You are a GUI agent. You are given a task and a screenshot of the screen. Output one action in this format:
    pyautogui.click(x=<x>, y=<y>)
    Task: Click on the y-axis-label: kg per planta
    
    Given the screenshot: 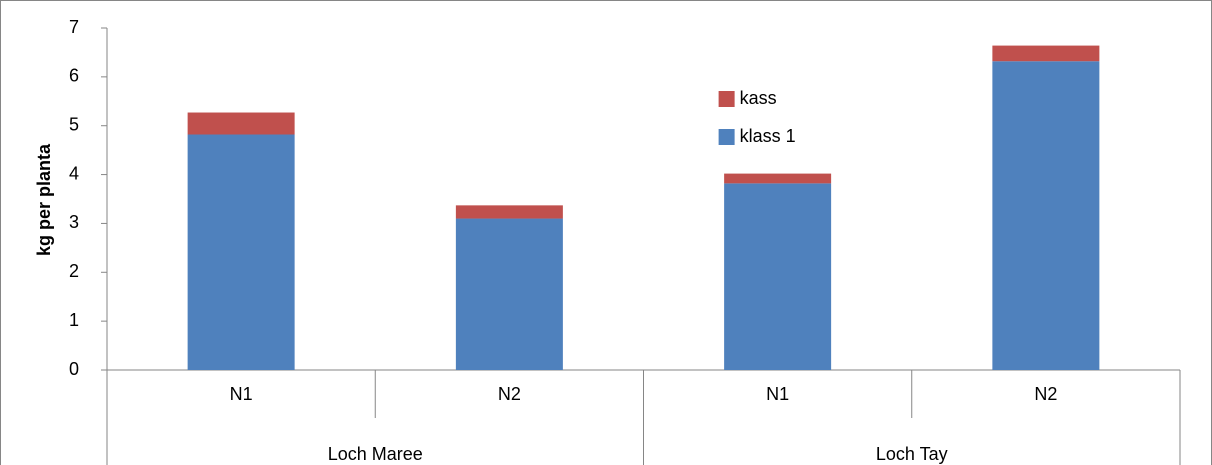 What is the action you would take?
    pyautogui.click(x=44, y=199)
    